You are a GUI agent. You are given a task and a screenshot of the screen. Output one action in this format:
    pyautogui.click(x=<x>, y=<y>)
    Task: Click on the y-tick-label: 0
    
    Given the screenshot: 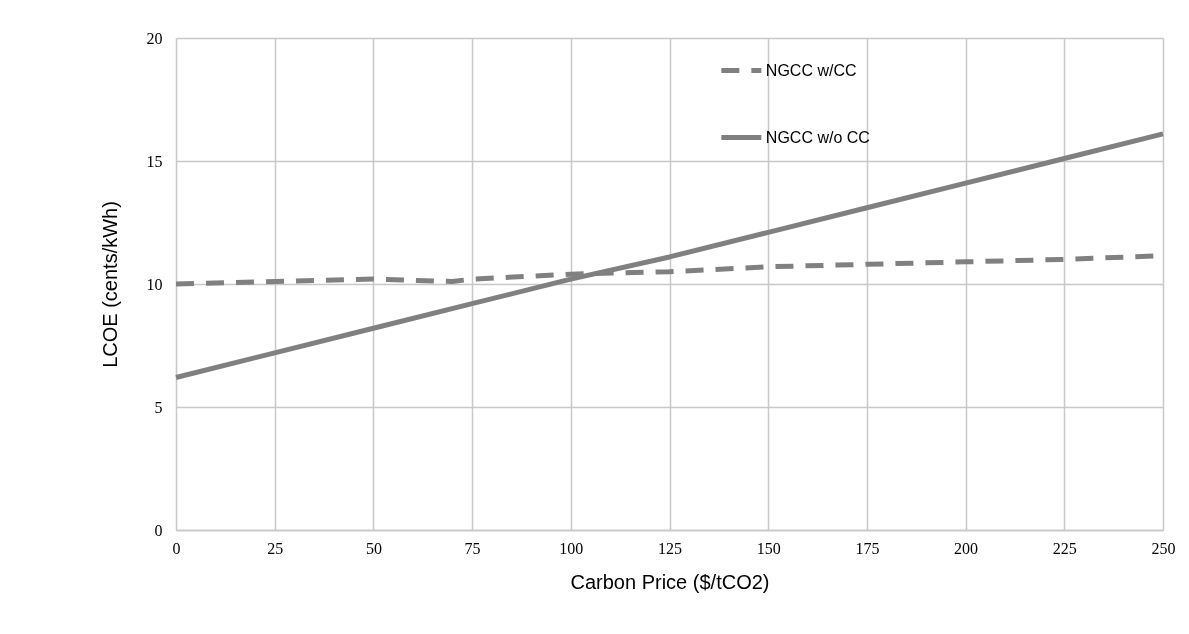 What is the action you would take?
    pyautogui.click(x=158, y=530)
    